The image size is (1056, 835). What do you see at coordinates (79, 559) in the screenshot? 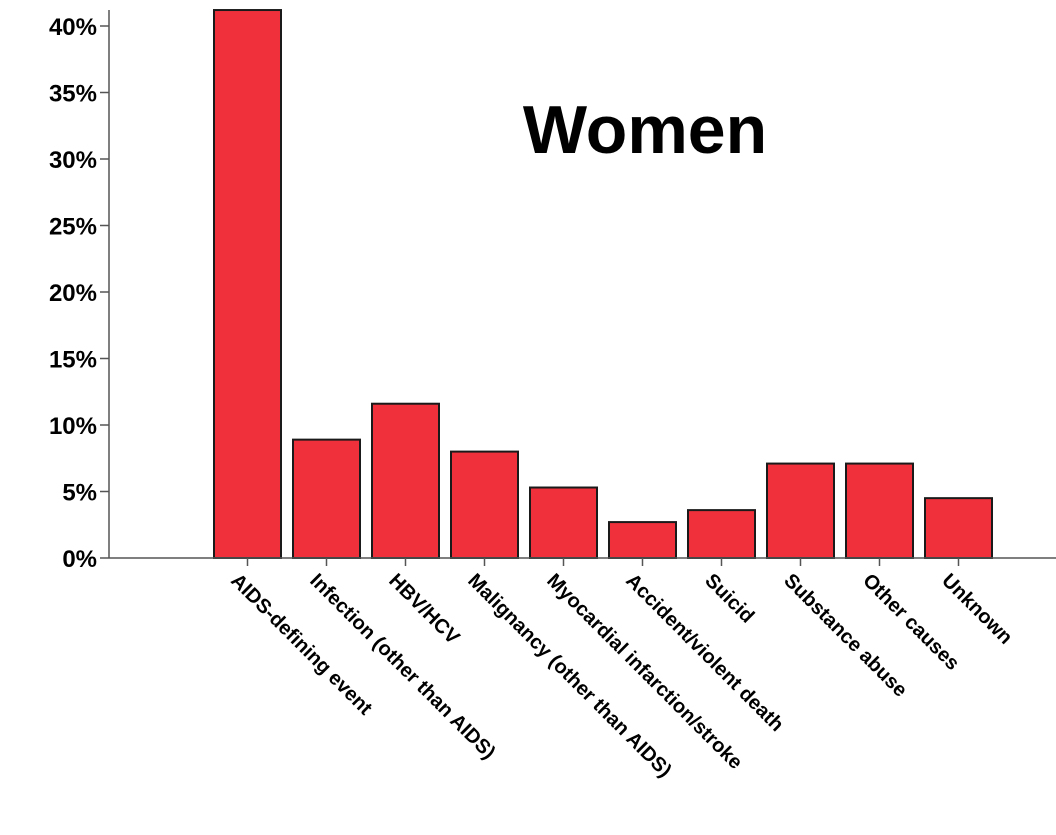
I see `y-tick-label-0: 0%` at bounding box center [79, 559].